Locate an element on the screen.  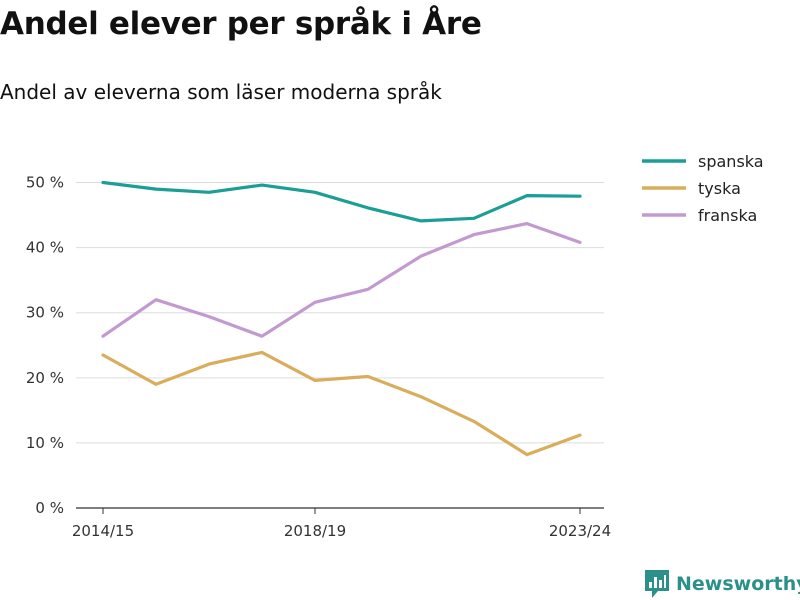
y-tick-labels: 0 % 10 % 20 % 30 % 40 % 50 % is located at coordinates (45, 345).